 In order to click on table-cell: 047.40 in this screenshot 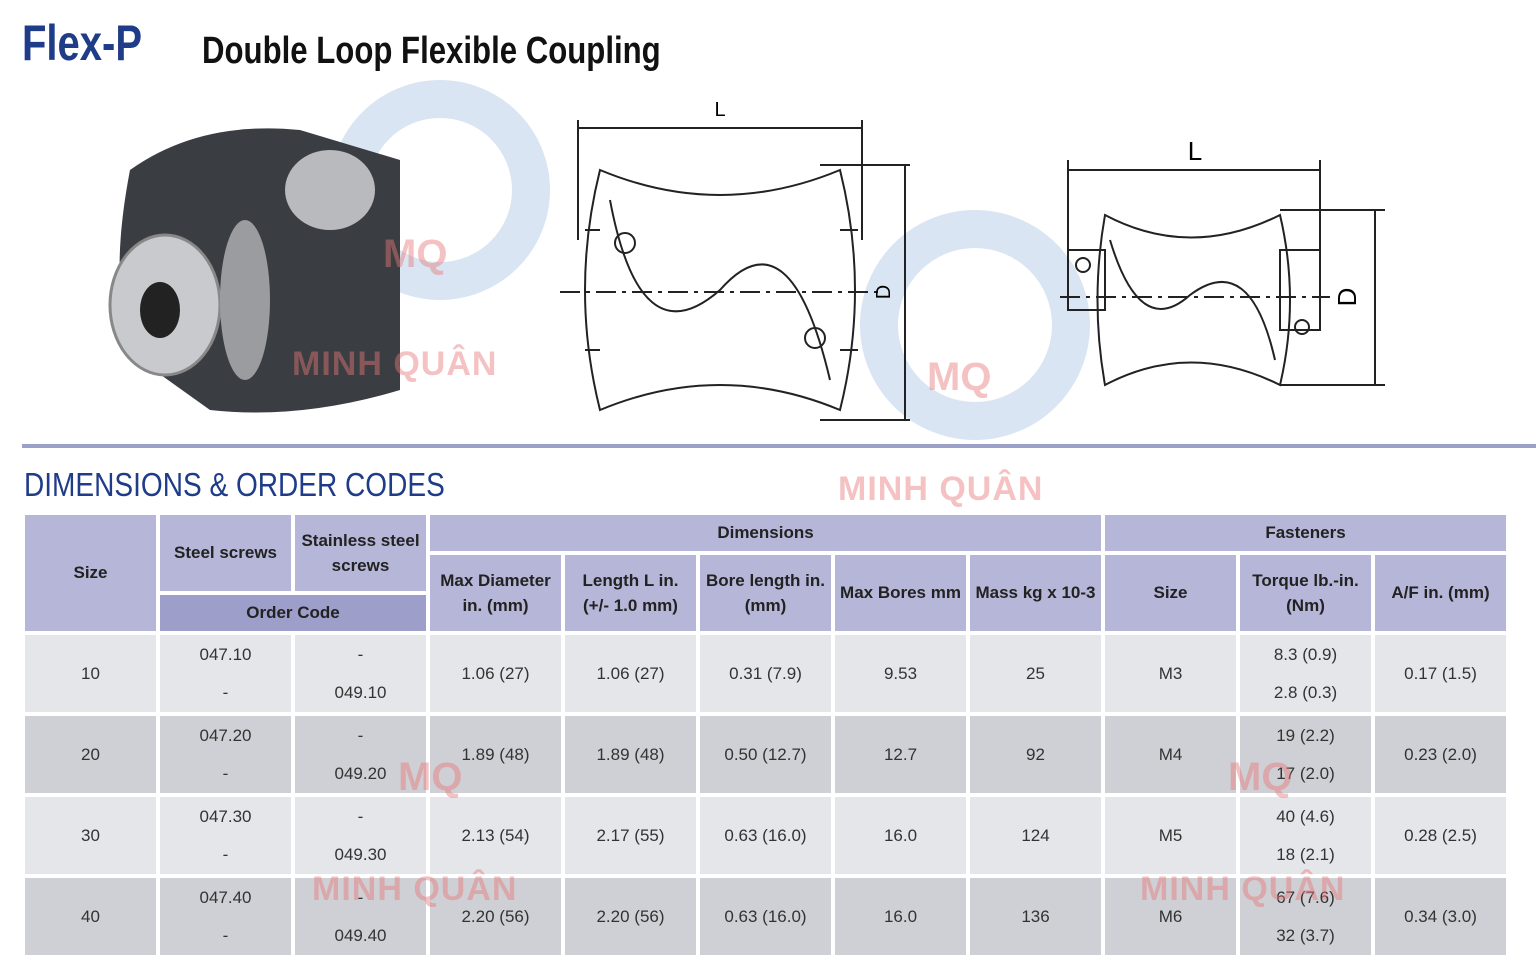, I will do `click(225, 896)`.